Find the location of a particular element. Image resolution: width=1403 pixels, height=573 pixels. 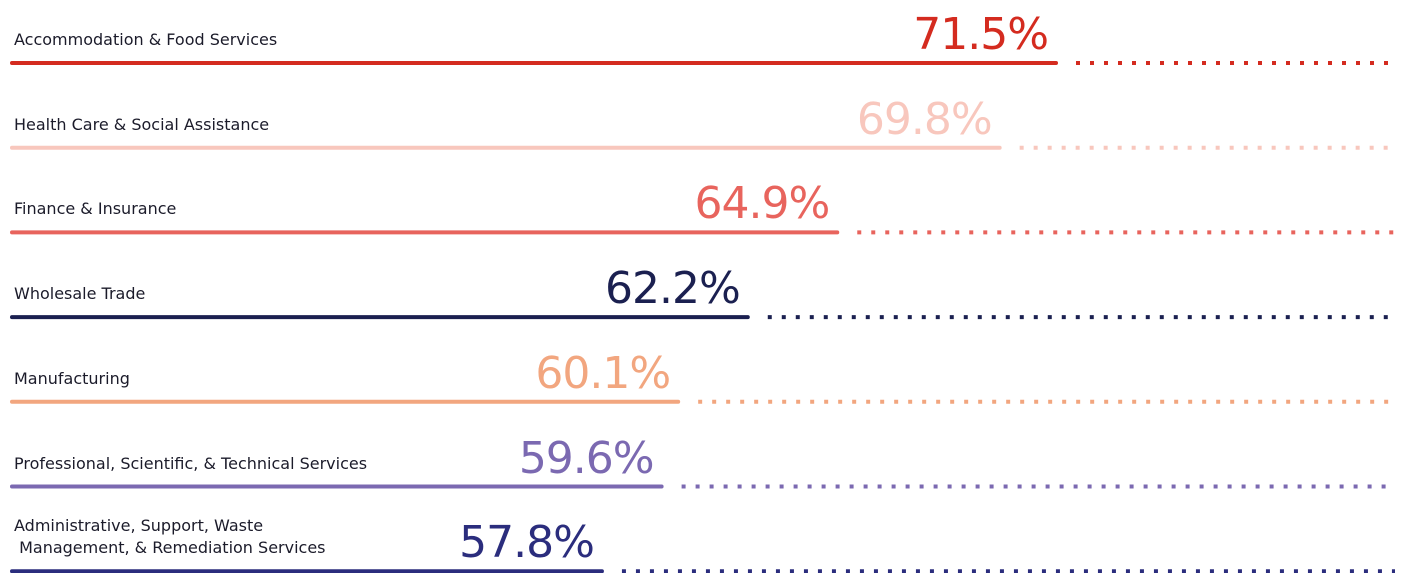

category-label: Manufacturing is located at coordinates (72, 378).